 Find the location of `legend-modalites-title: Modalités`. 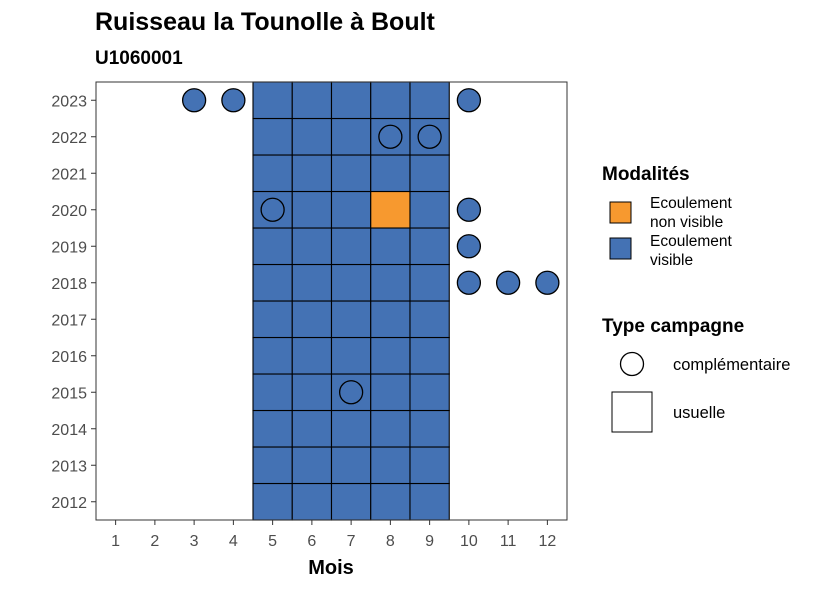

legend-modalites-title: Modalités is located at coordinates (646, 174).